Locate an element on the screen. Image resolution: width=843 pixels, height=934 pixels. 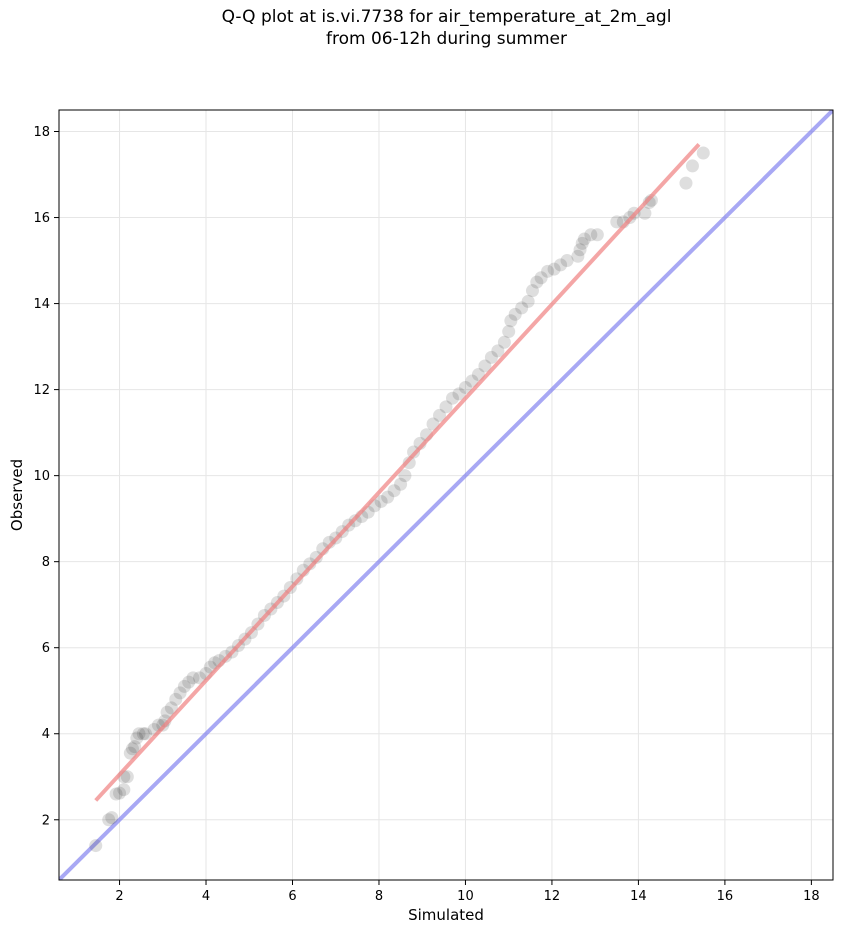
x-tick-label: 4 is located at coordinates (206, 896).